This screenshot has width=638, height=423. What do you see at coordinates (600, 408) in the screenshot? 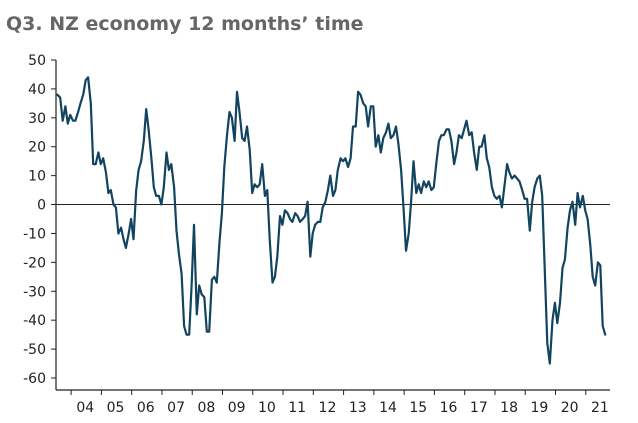
I see `x-tick-label: 21` at bounding box center [600, 408].